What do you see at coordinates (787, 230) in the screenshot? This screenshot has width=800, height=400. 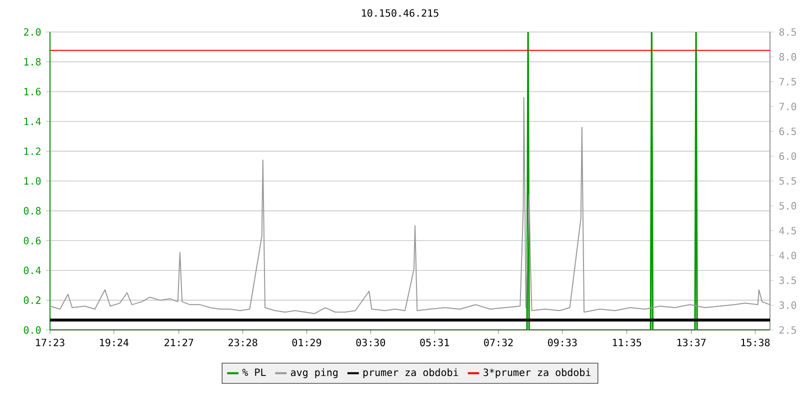 I see `y2-tick-label: 4.5` at bounding box center [787, 230].